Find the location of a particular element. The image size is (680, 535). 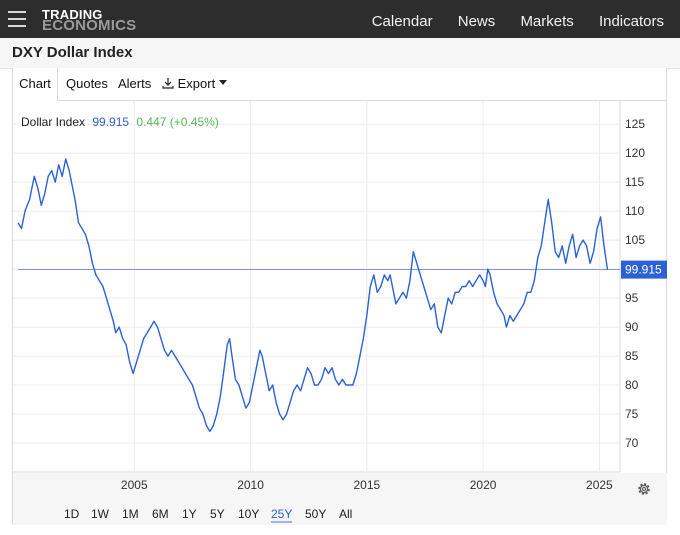

tab-quotes: Quotes is located at coordinates (87, 84).